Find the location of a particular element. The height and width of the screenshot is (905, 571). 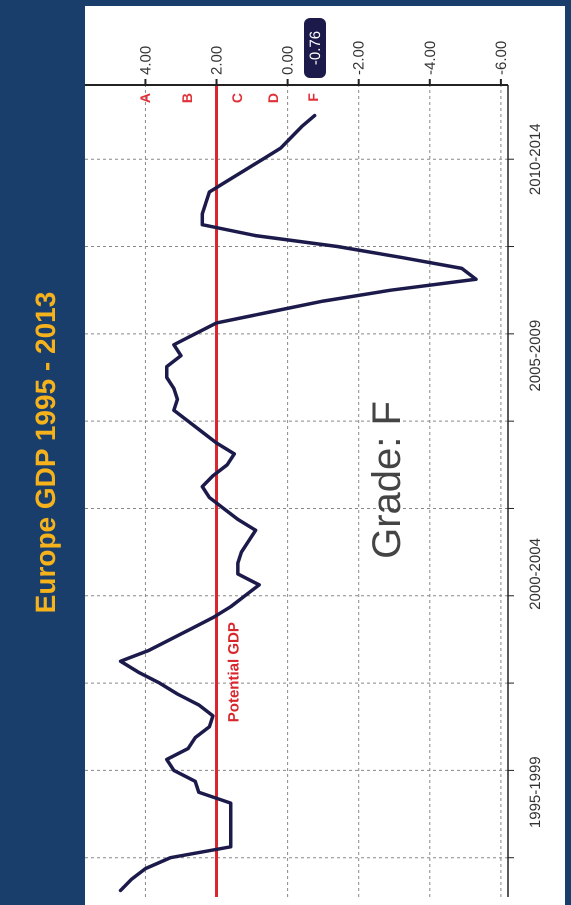

text: Europe GDP 1995 - 2013 is located at coordinates (45, 453).